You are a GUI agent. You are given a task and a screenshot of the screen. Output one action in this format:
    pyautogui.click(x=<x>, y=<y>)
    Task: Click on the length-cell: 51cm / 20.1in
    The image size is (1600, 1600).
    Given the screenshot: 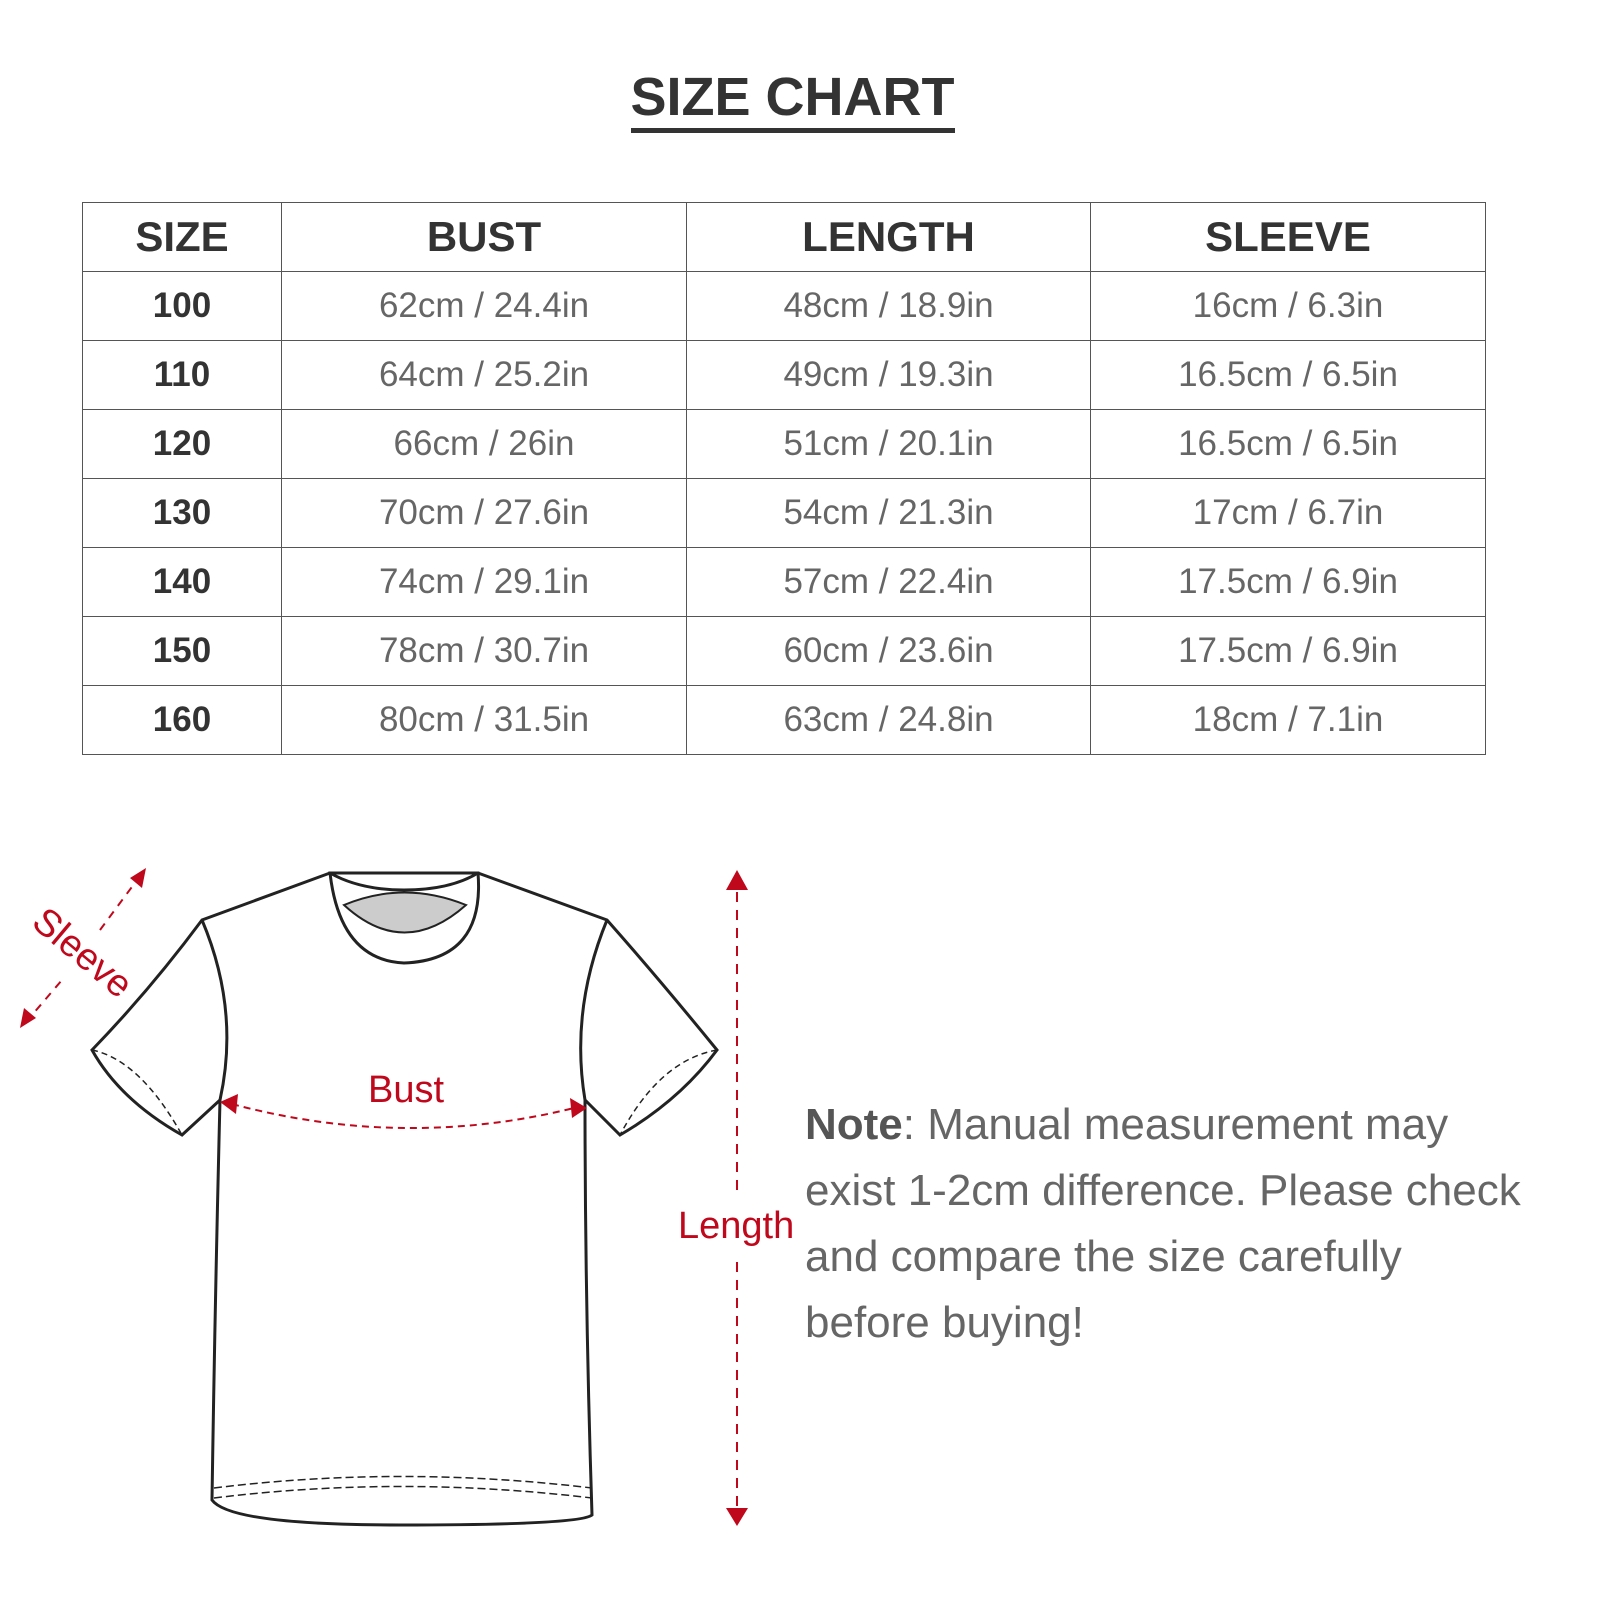 What is the action you would take?
    pyautogui.click(x=888, y=444)
    